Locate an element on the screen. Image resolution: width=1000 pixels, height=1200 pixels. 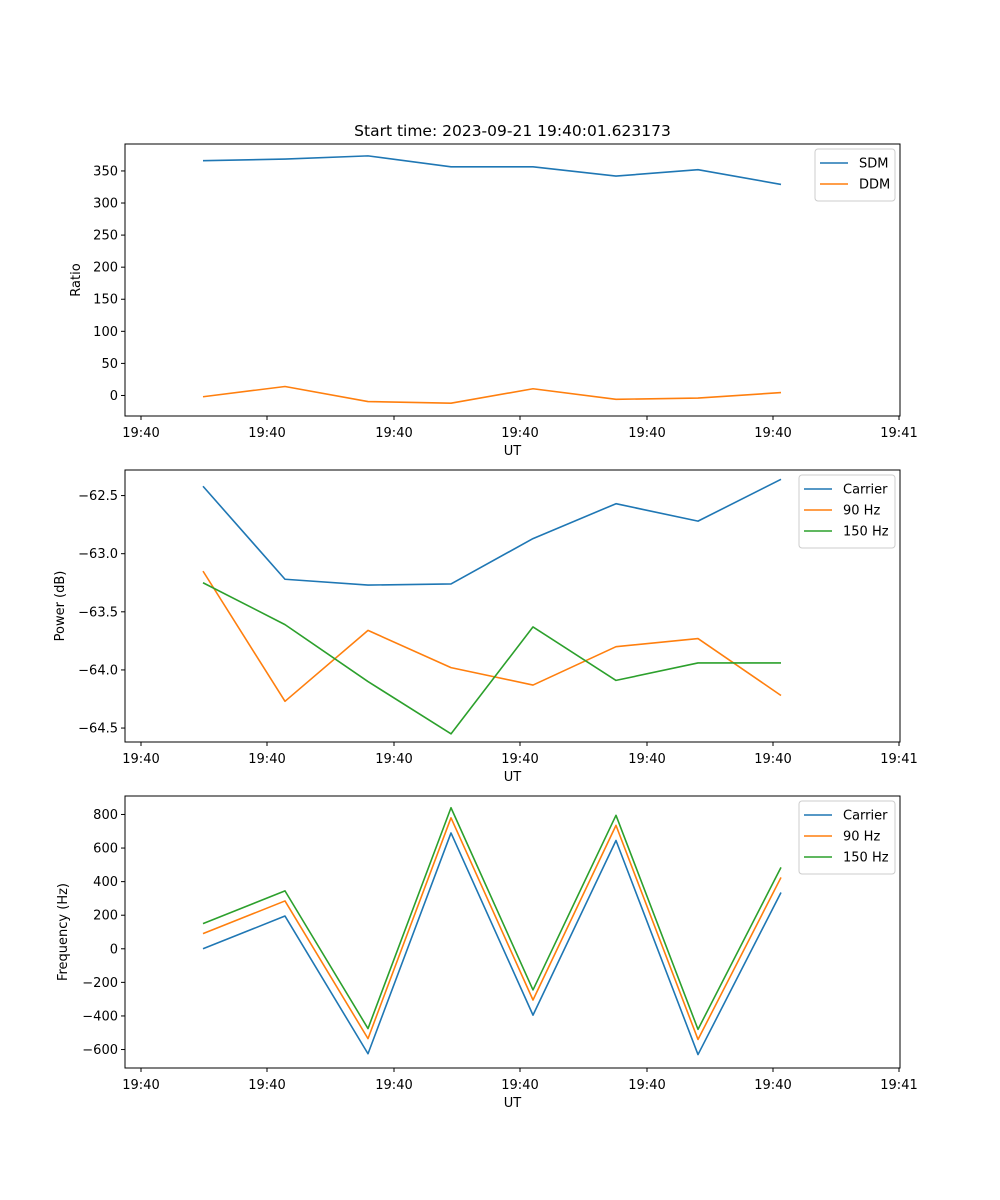
y-tick-label: 100 is located at coordinates (105, 332).